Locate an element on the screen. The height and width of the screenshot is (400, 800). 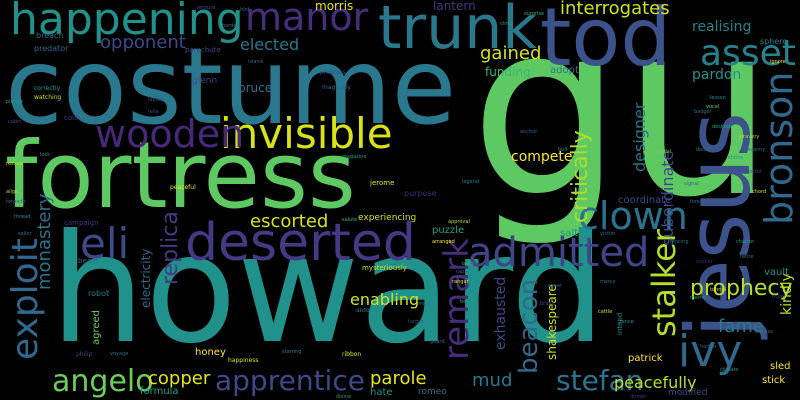
word-deserted: deserted is located at coordinates (300, 243).